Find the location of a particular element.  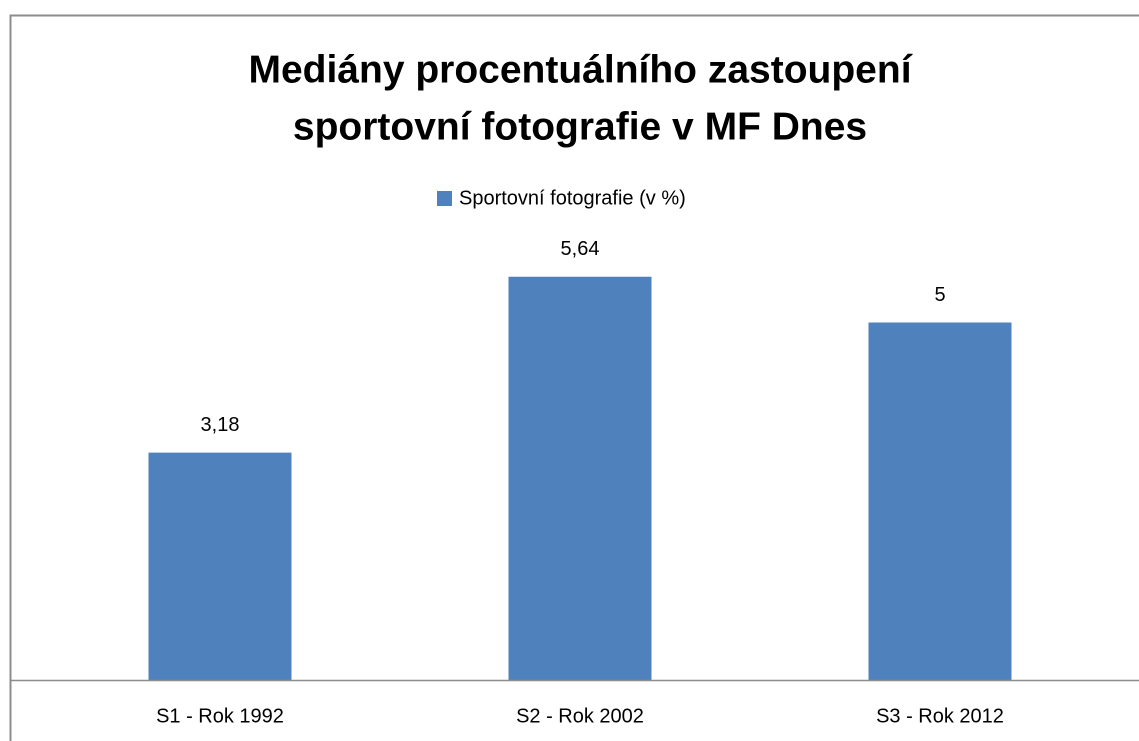

legend-label: Sportovní fotografie (v %) is located at coordinates (572, 198).